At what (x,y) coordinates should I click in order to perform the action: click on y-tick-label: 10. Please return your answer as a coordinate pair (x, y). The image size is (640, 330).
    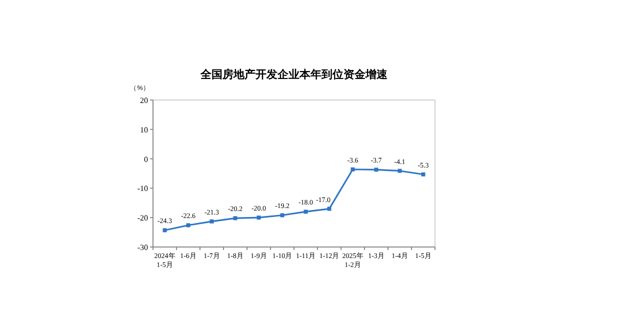
    Looking at the image, I should click on (144, 129).